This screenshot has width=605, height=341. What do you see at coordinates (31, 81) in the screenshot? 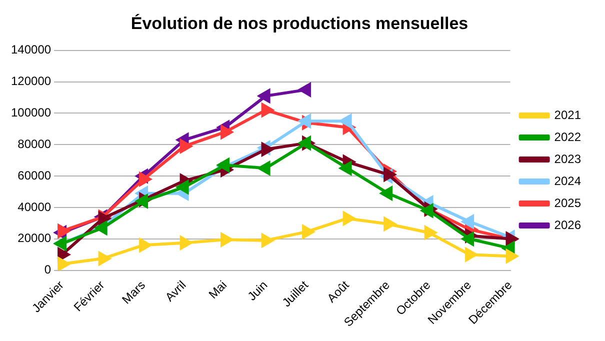
I see `y-tick-label: 120000` at bounding box center [31, 81].